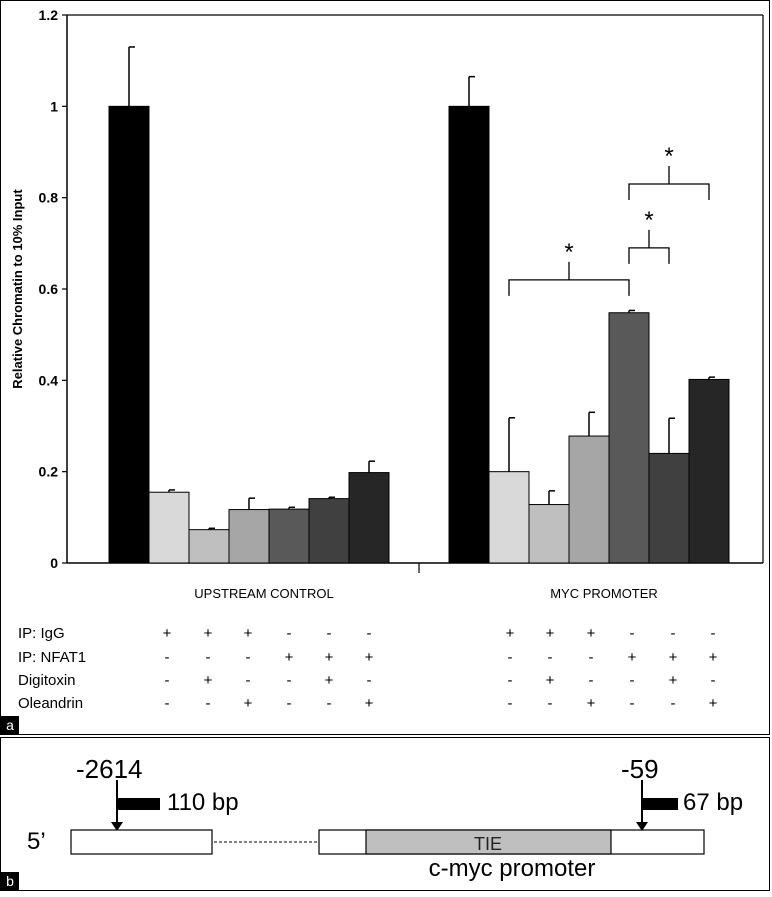 Image resolution: width=772 pixels, height=897 pixels. I want to click on promoter-arrow-head, so click(642, 826).